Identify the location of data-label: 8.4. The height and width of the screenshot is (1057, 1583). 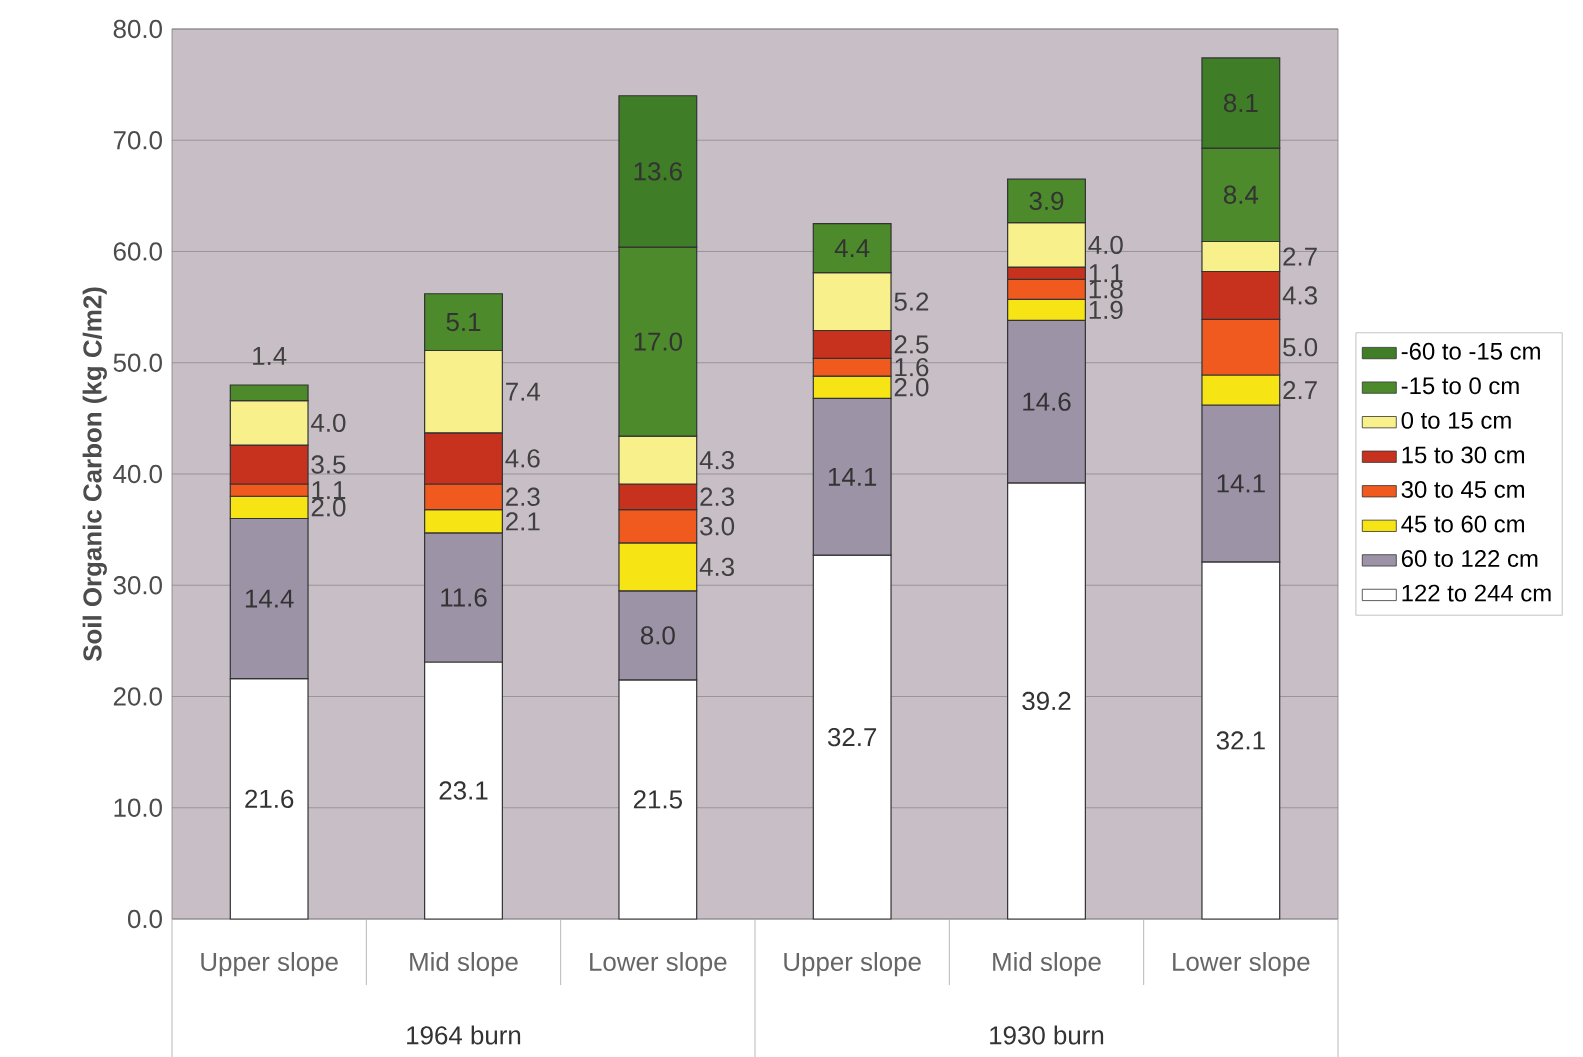
(1241, 194).